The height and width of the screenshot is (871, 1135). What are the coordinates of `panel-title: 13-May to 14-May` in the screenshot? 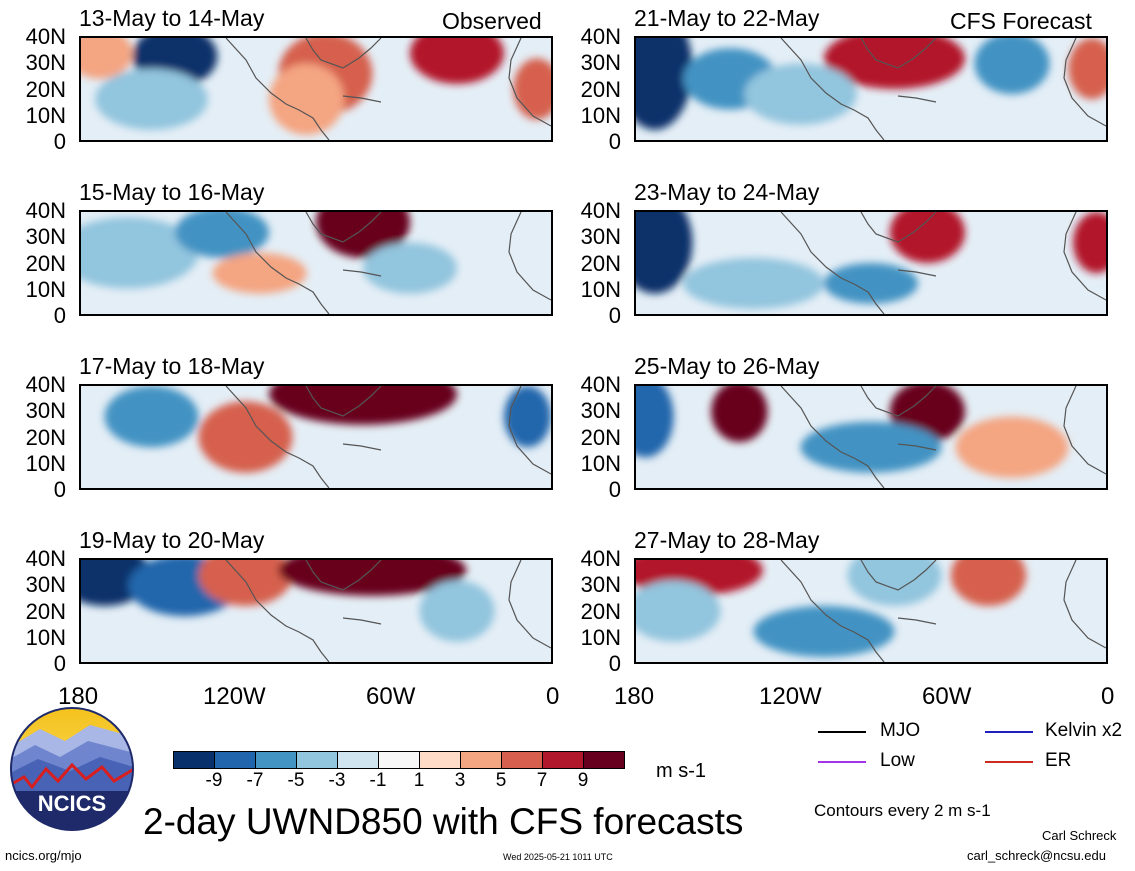 It's located at (172, 18).